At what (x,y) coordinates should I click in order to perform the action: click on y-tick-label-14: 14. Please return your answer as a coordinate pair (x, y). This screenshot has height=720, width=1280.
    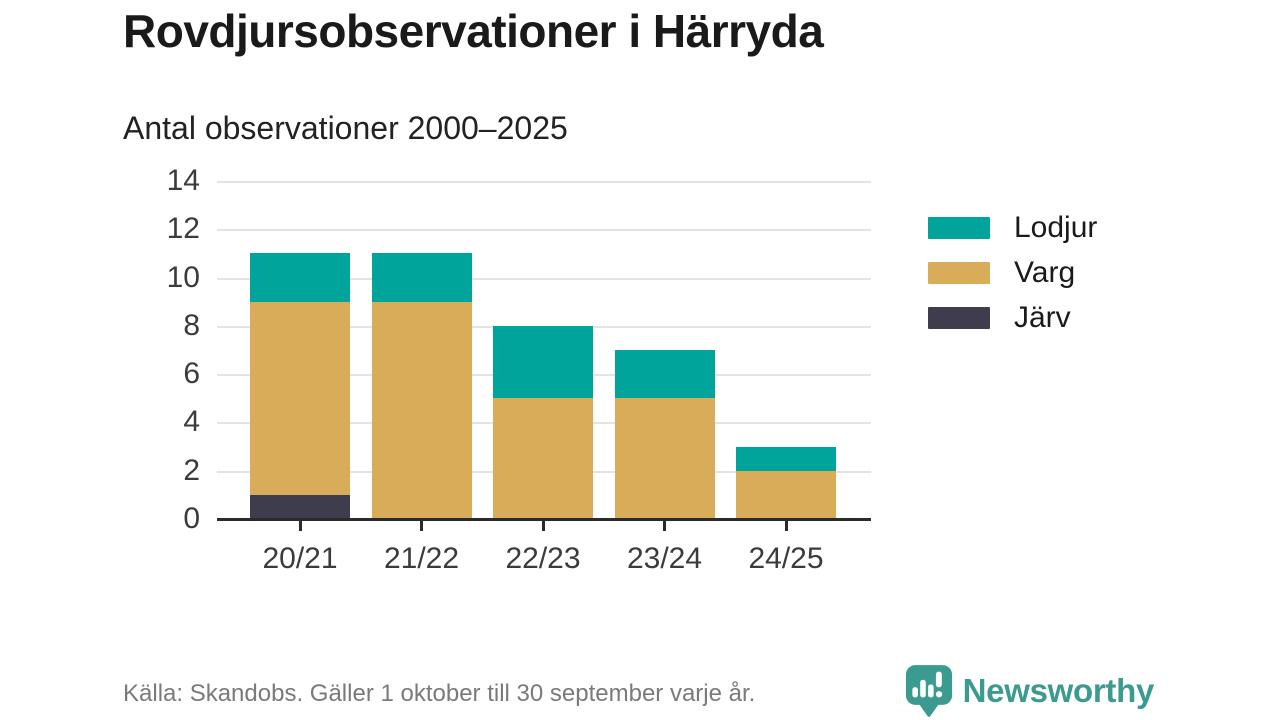
    Looking at the image, I should click on (183, 180).